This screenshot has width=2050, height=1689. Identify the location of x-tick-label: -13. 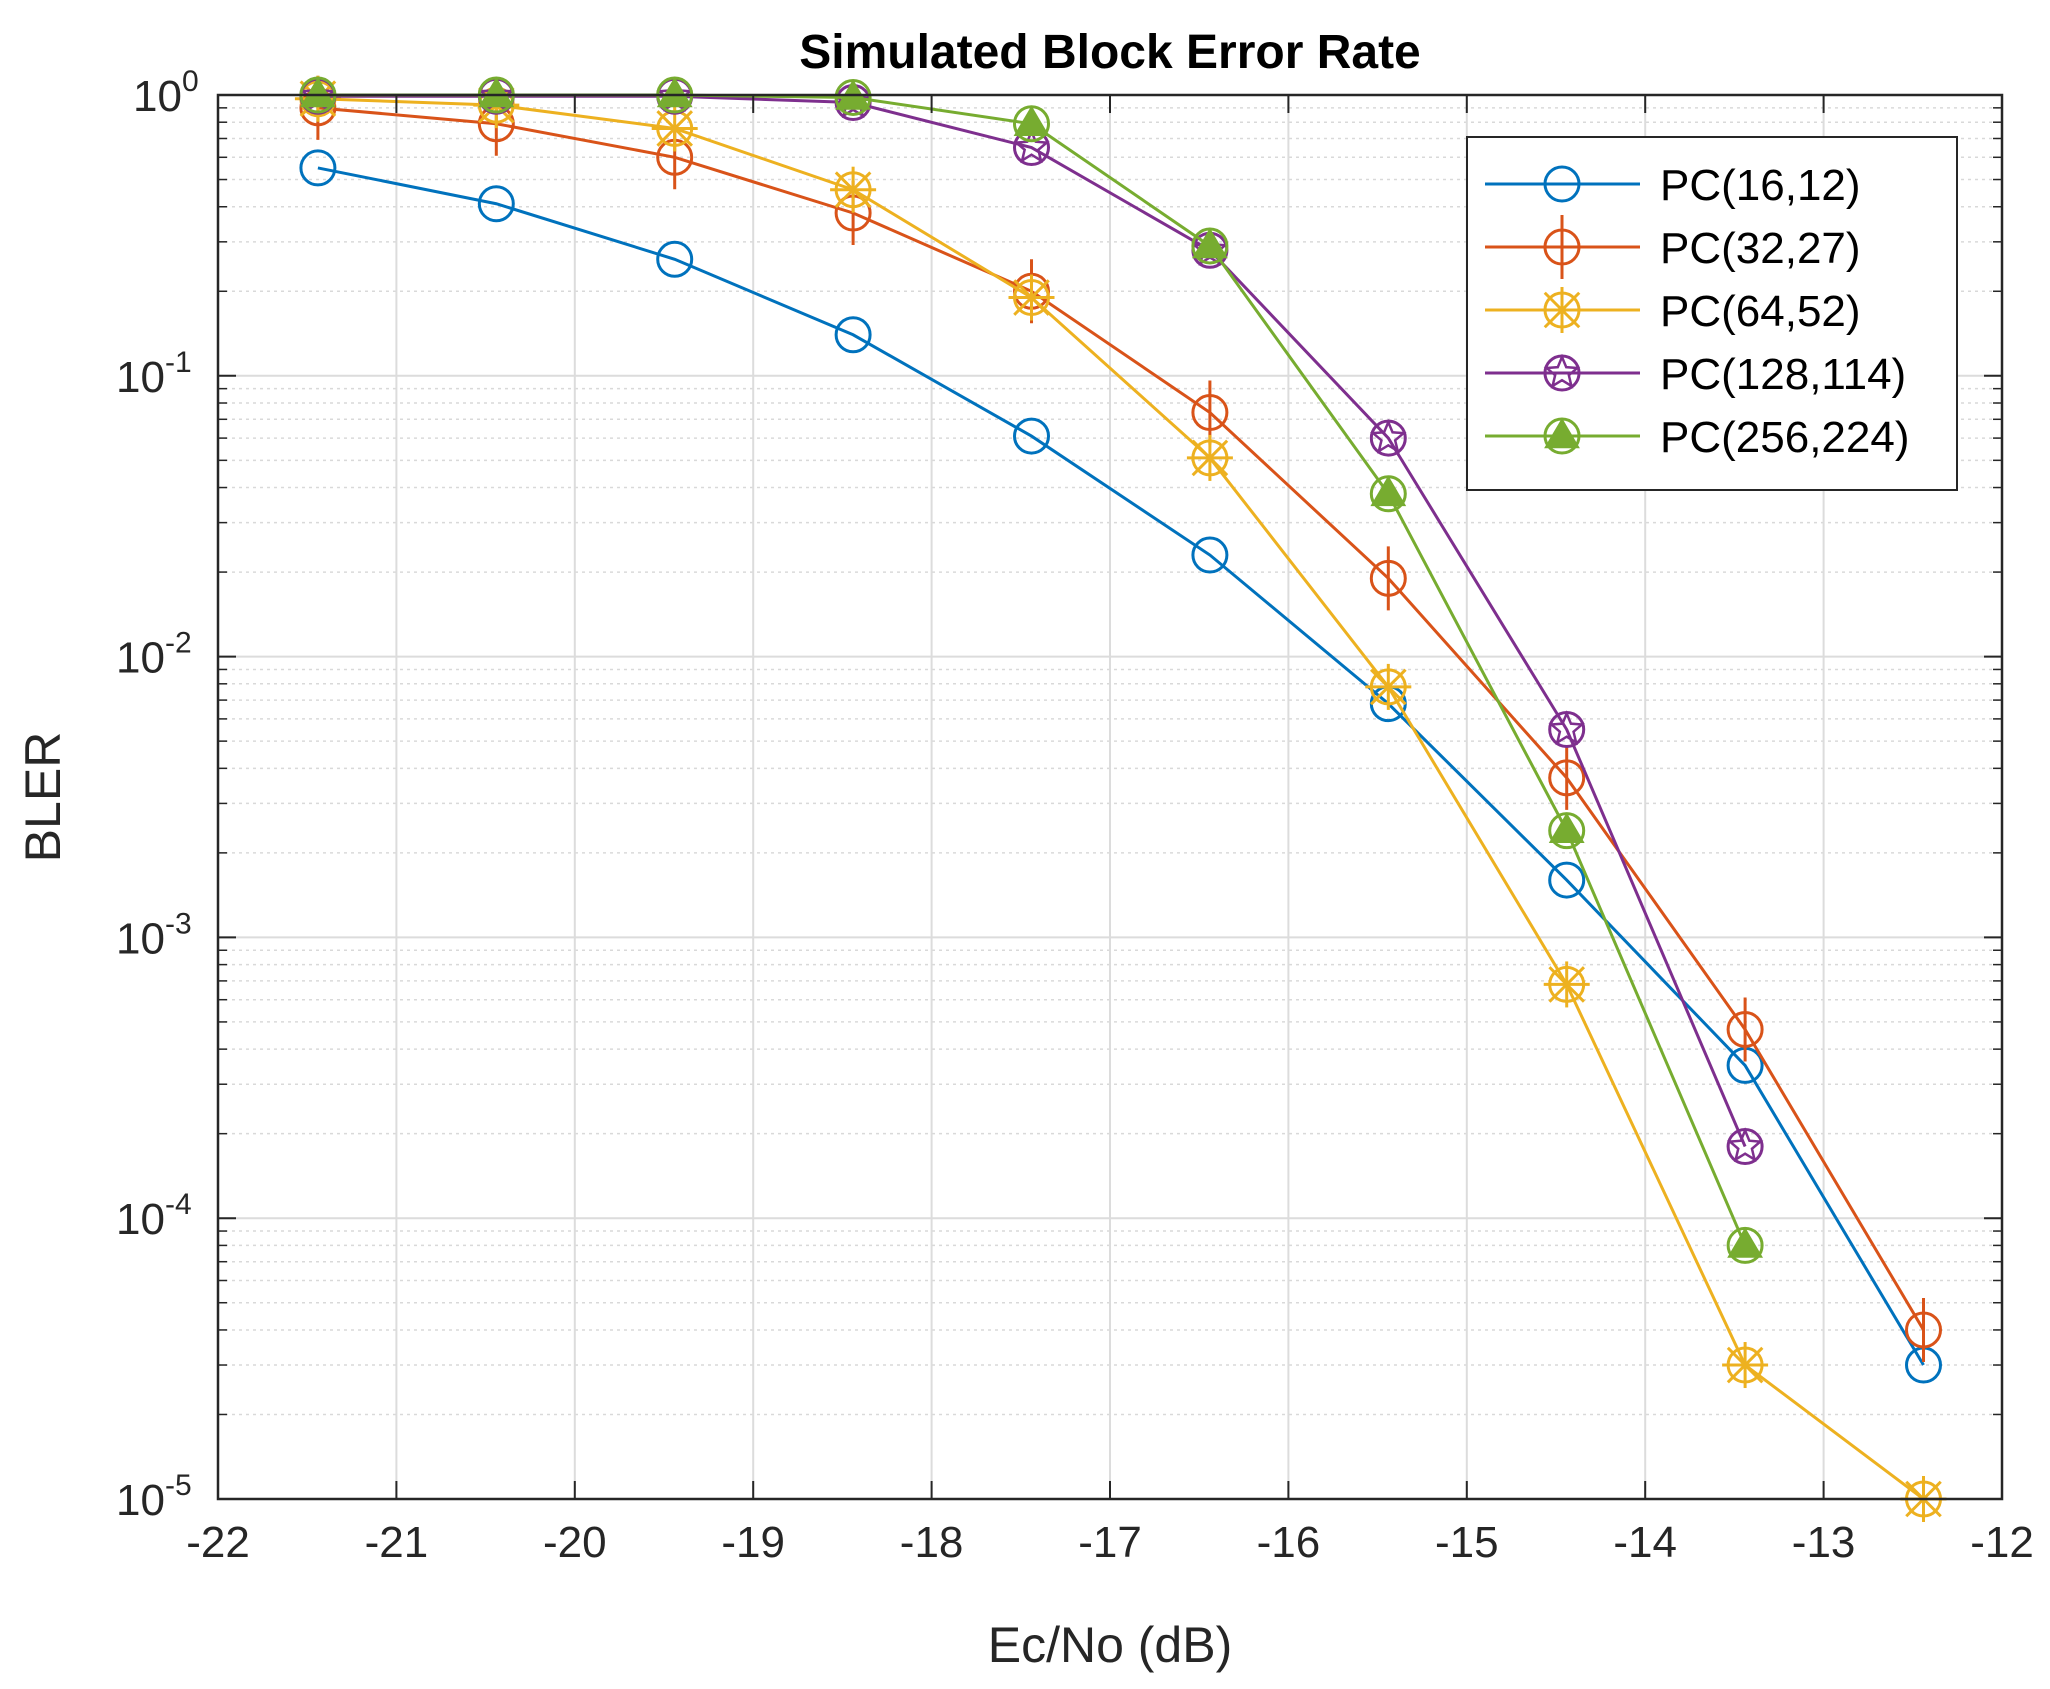
(1824, 1542).